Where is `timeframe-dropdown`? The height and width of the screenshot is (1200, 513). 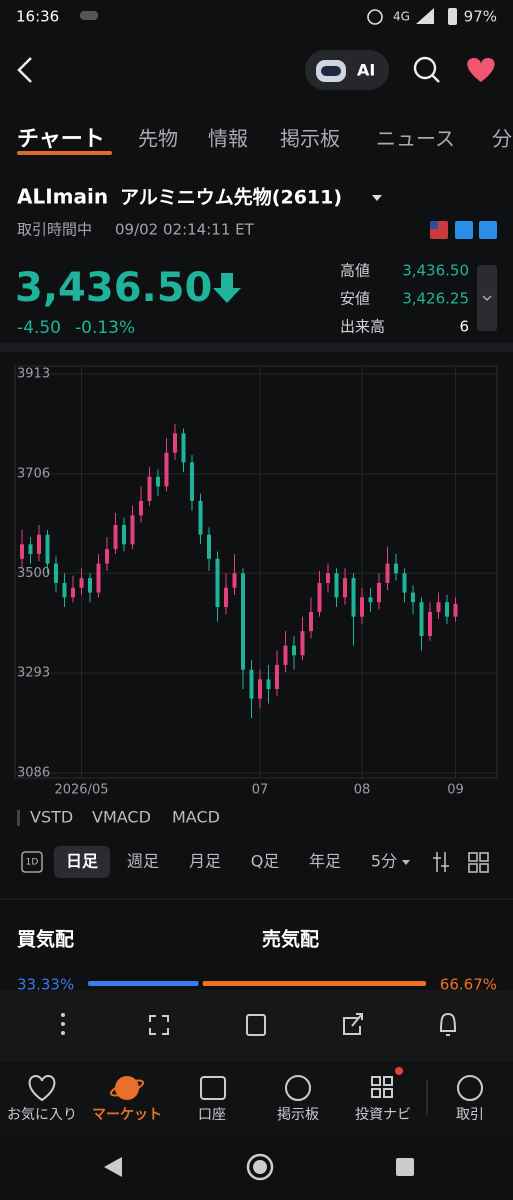
timeframe-dropdown is located at coordinates (406, 862).